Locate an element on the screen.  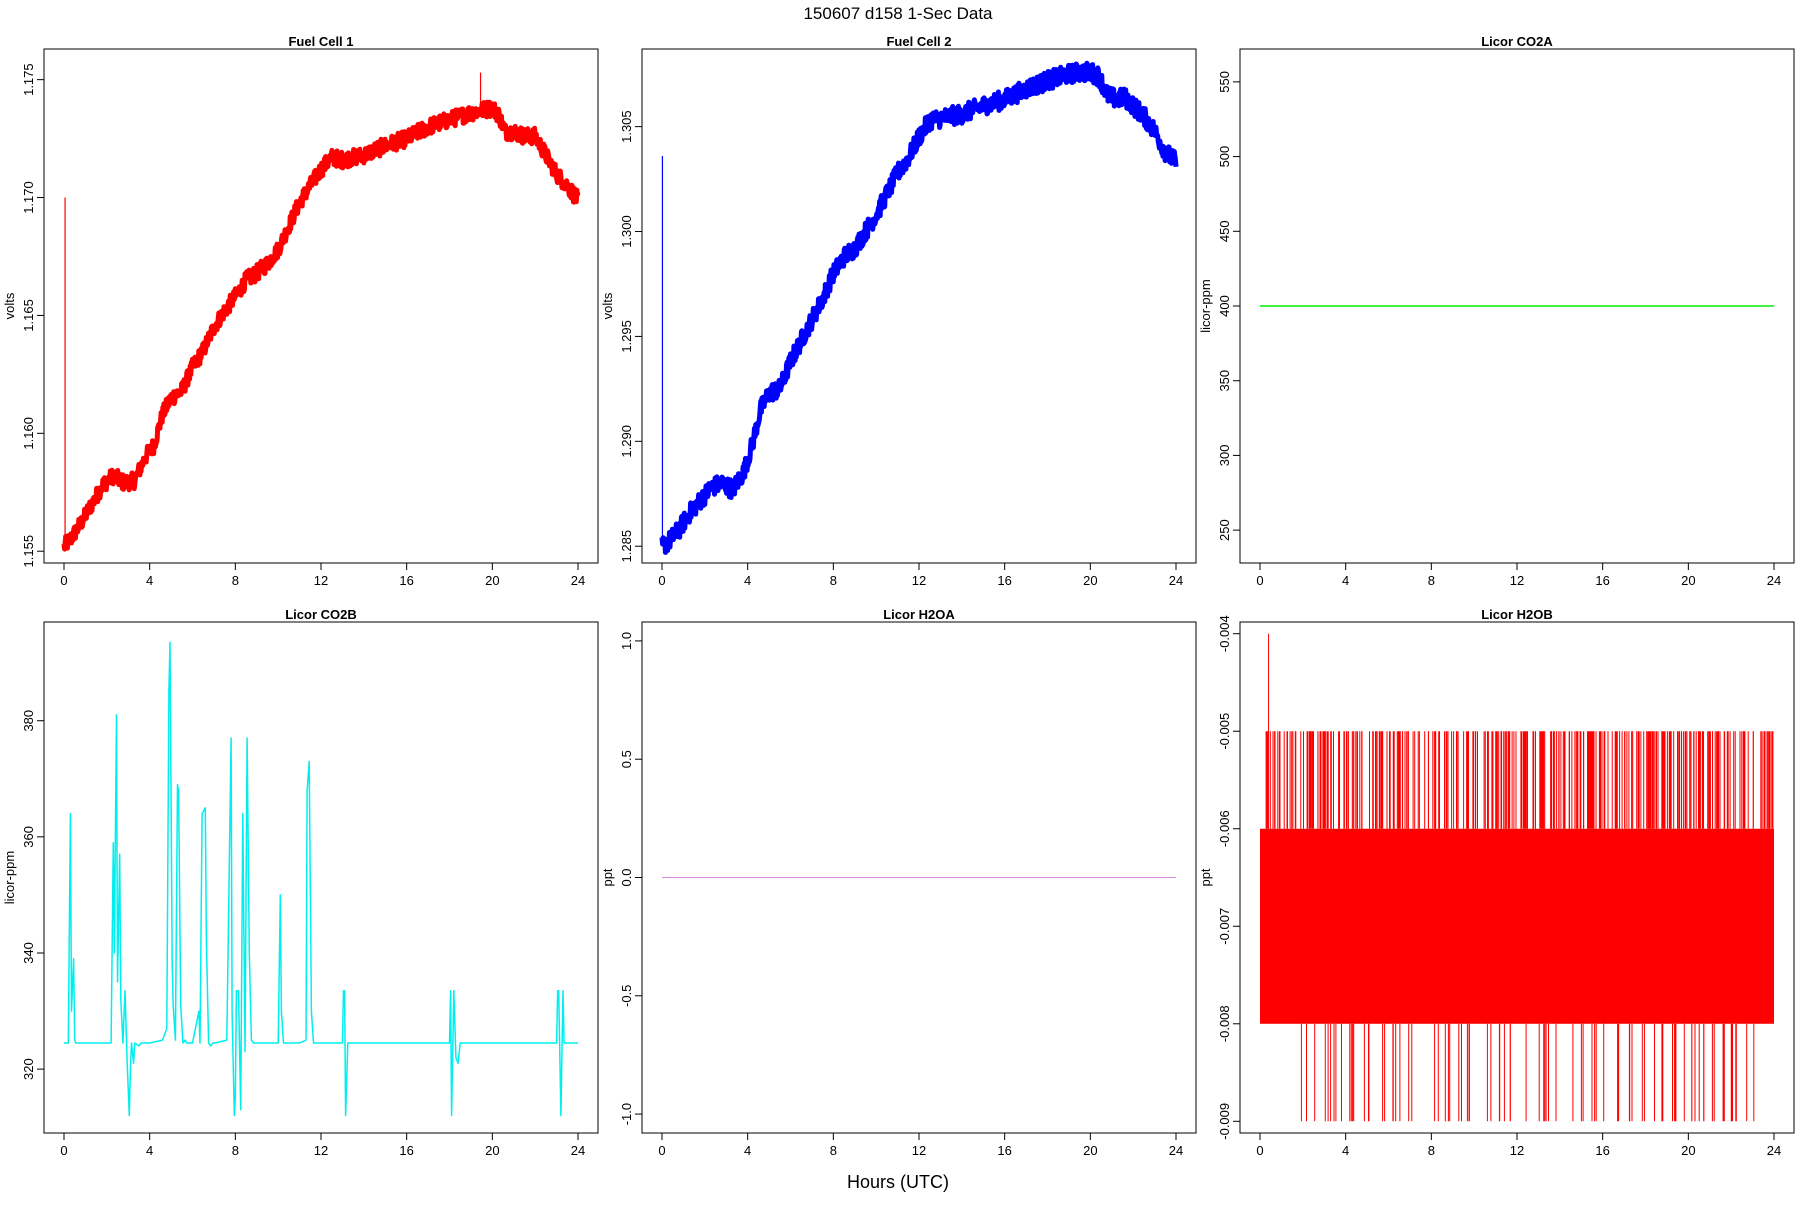
y-tick-label: -0.004 is located at coordinates (1224, 633).